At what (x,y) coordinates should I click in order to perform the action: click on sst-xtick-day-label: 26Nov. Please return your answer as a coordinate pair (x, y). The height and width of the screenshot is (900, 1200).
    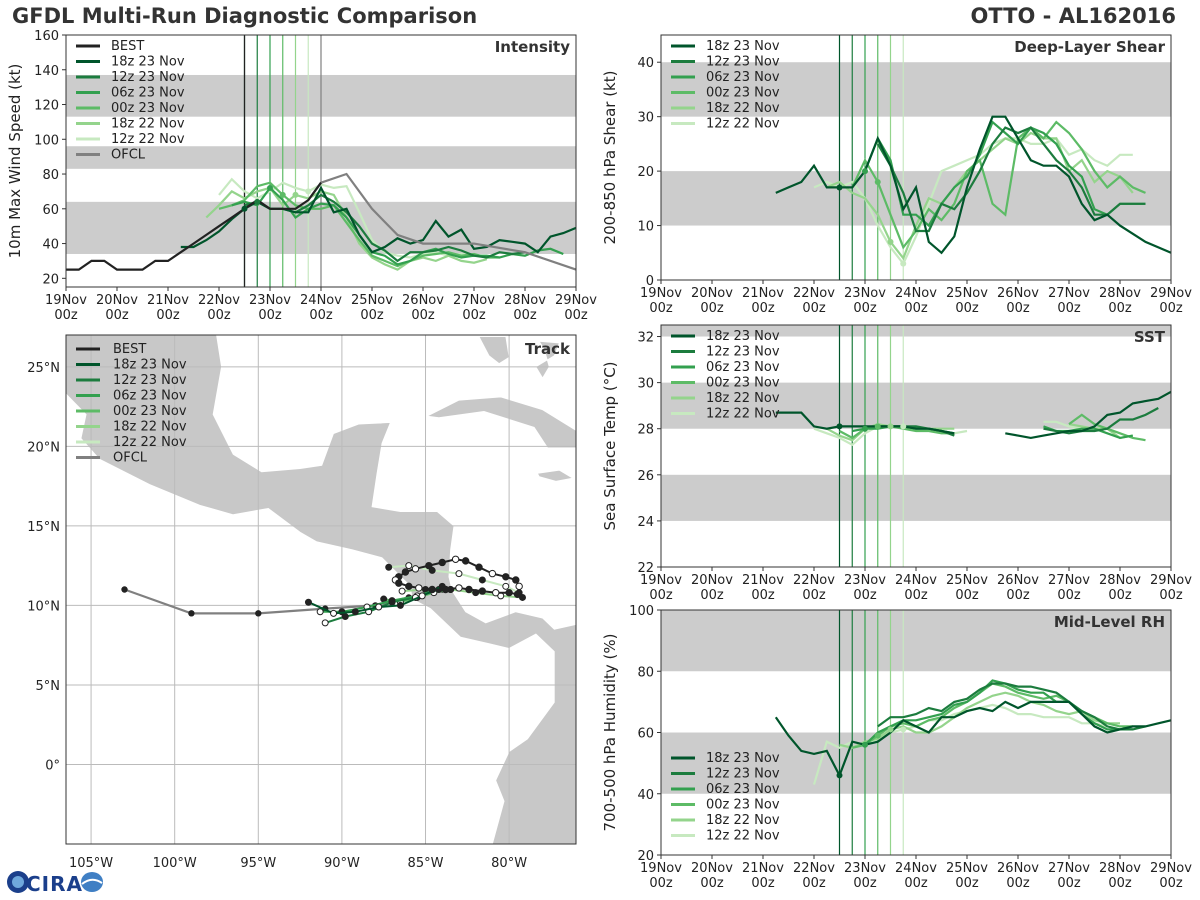
    Looking at the image, I should click on (1018, 580).